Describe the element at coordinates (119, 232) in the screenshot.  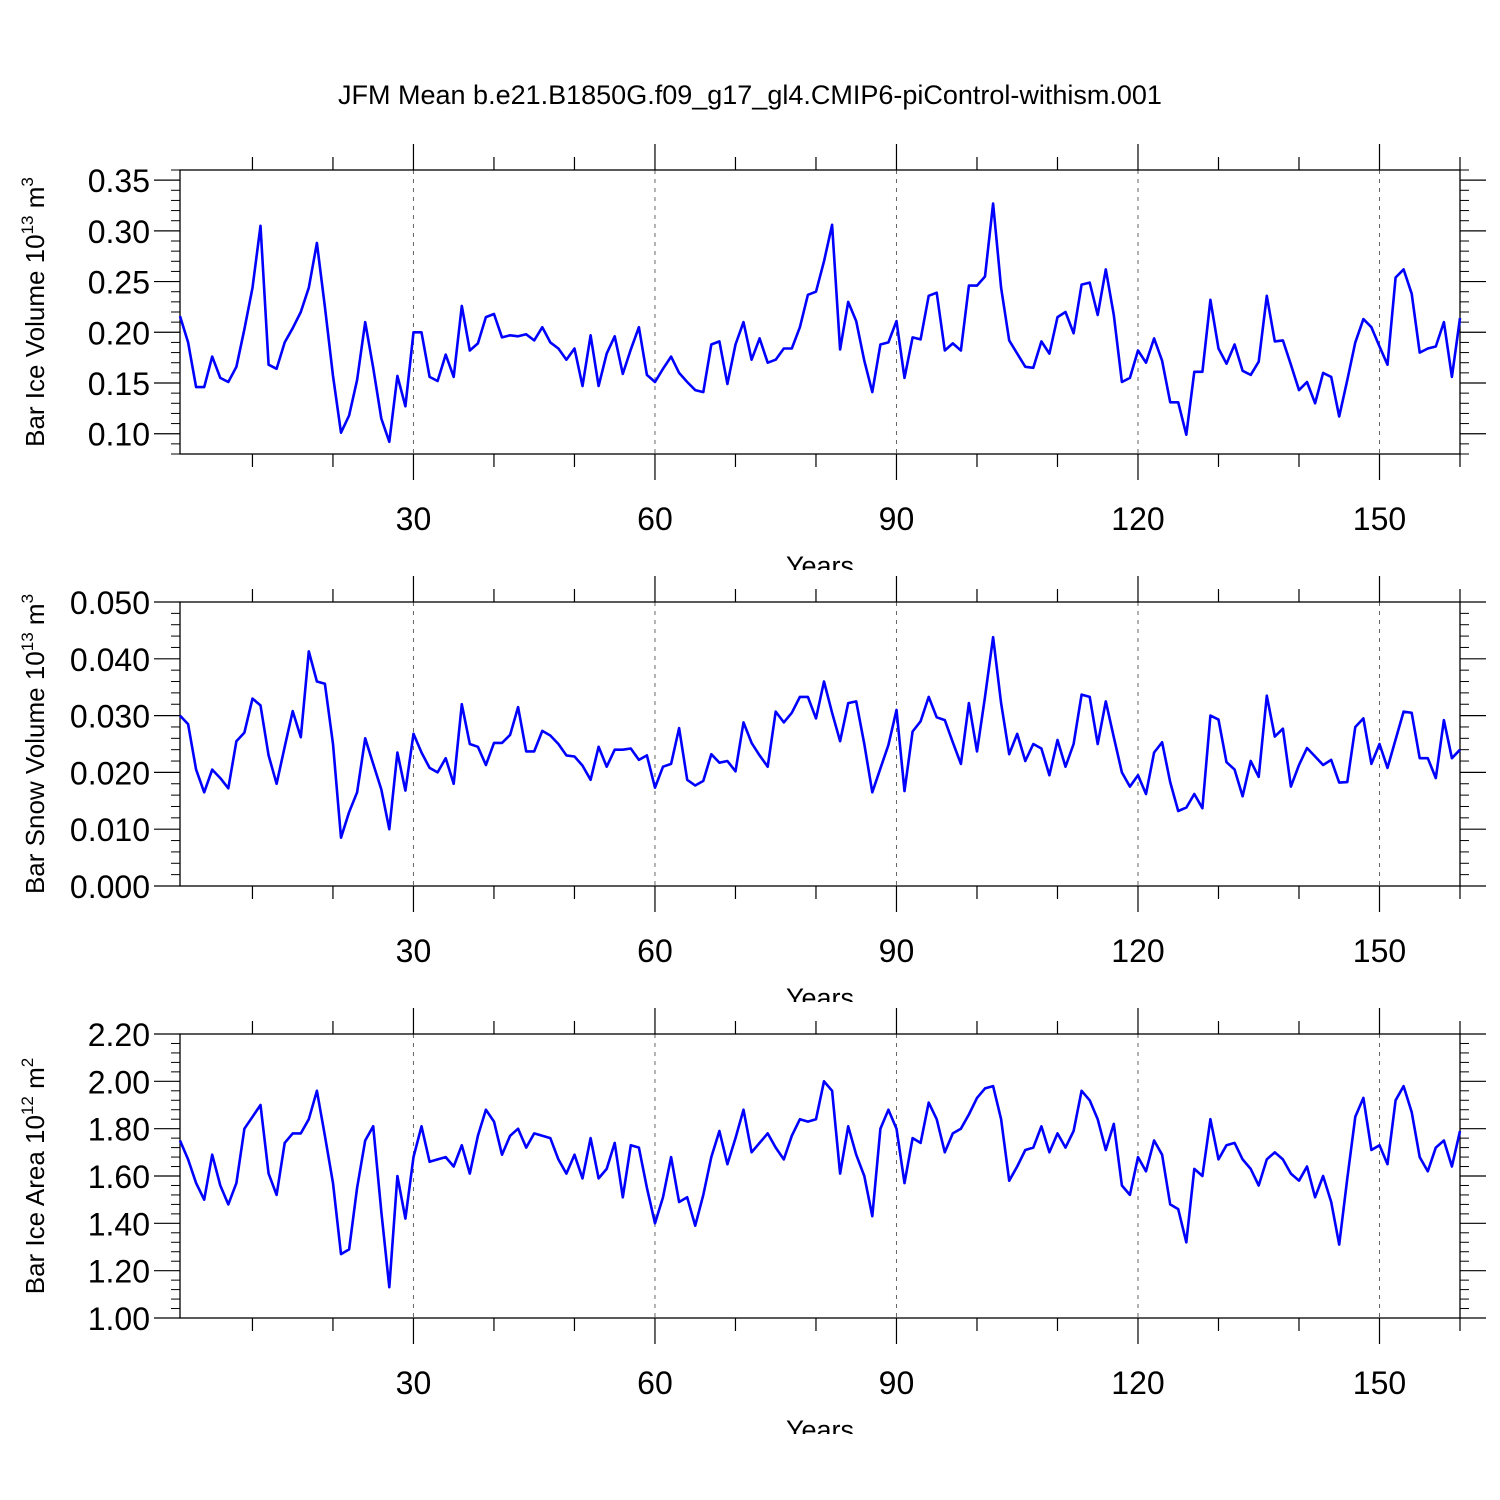
I see `y-tick-label: 0.30` at that location.